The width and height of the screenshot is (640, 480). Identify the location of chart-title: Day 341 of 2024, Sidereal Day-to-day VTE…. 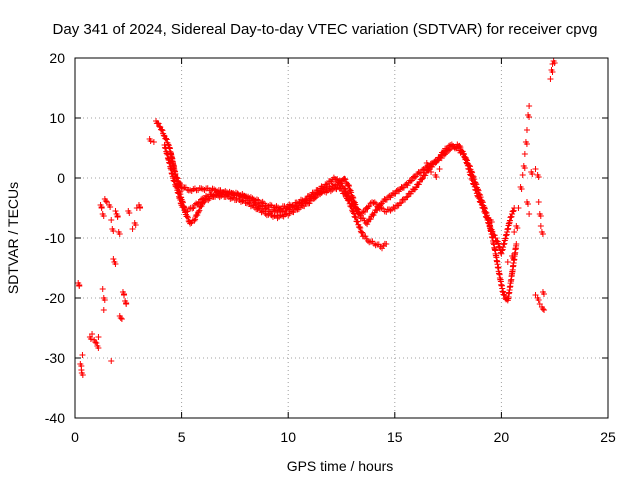
(325, 29).